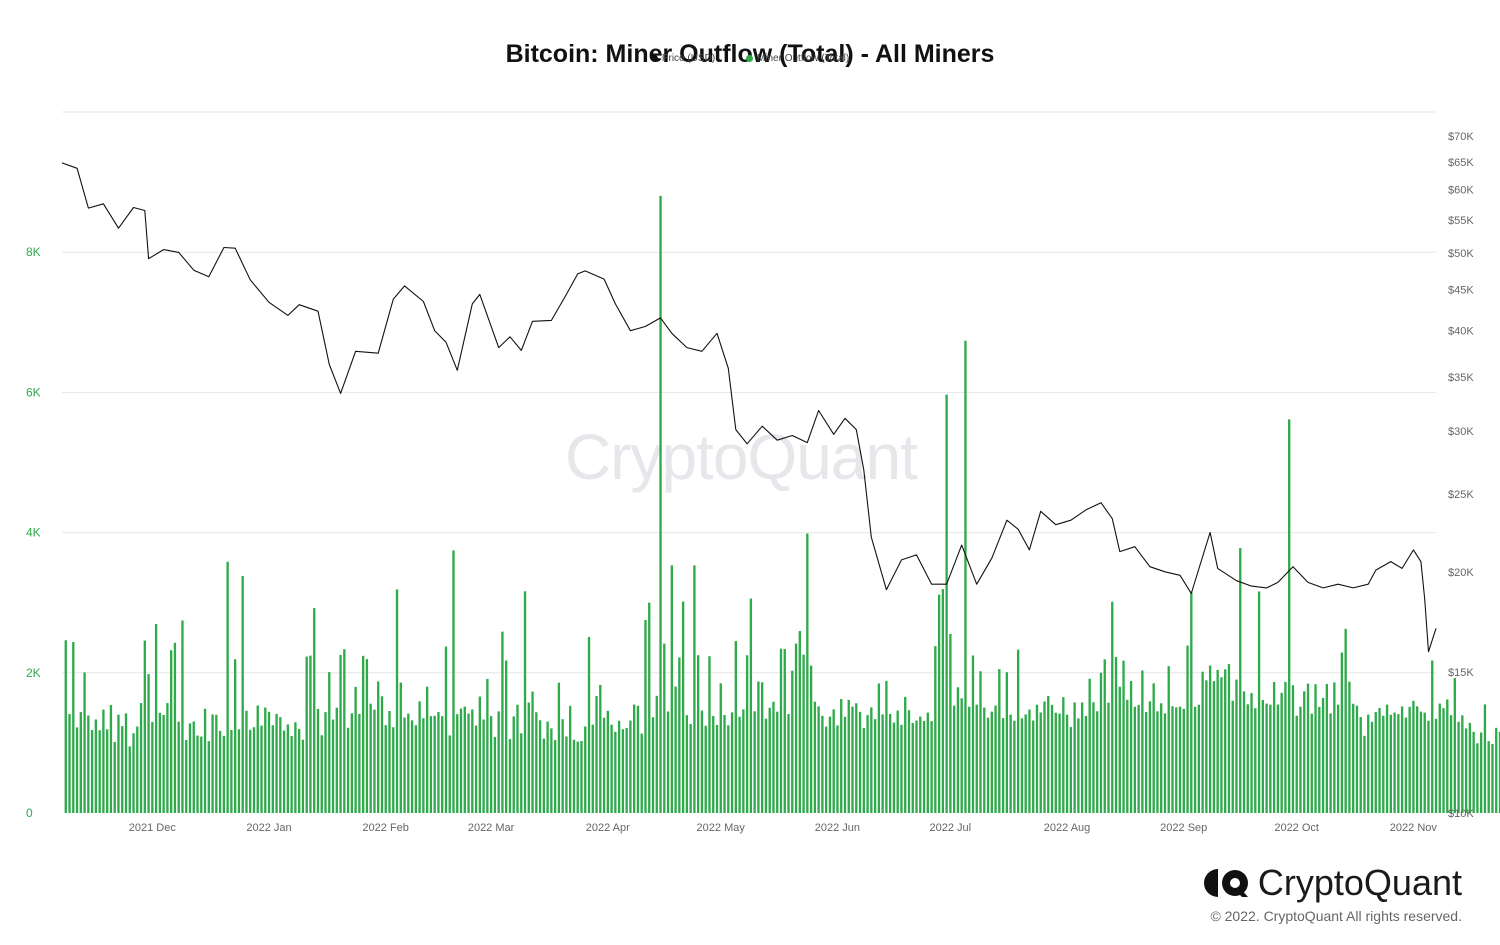 This screenshot has height=945, width=1500. Describe the element at coordinates (654, 58) in the screenshot. I see `legend-swatch-price` at that location.